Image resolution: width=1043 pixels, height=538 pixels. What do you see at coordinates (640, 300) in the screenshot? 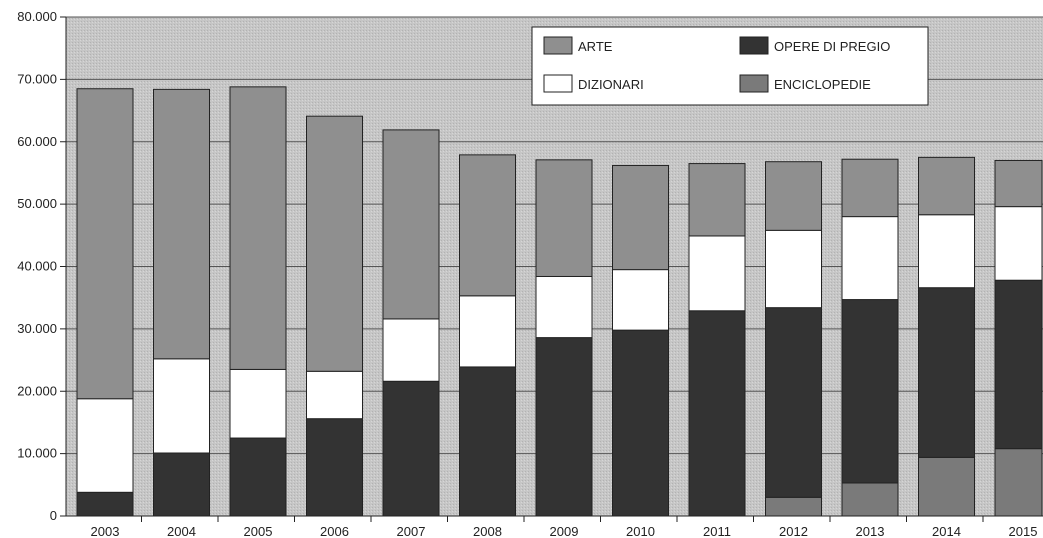
I see `bar-segment-dizionari-2010` at bounding box center [640, 300].